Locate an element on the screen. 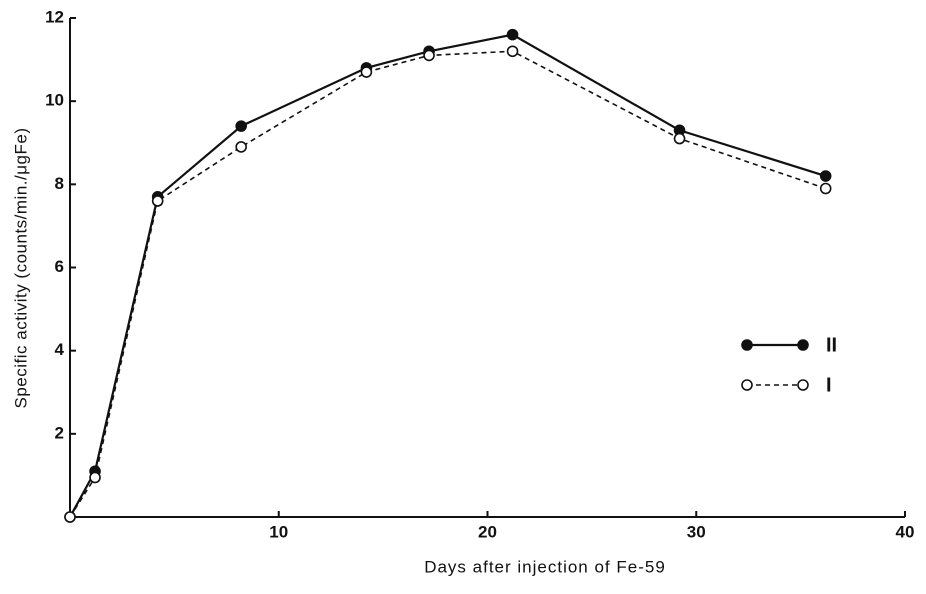 This screenshot has height=594, width=926. legend-label: I is located at coordinates (829, 385).